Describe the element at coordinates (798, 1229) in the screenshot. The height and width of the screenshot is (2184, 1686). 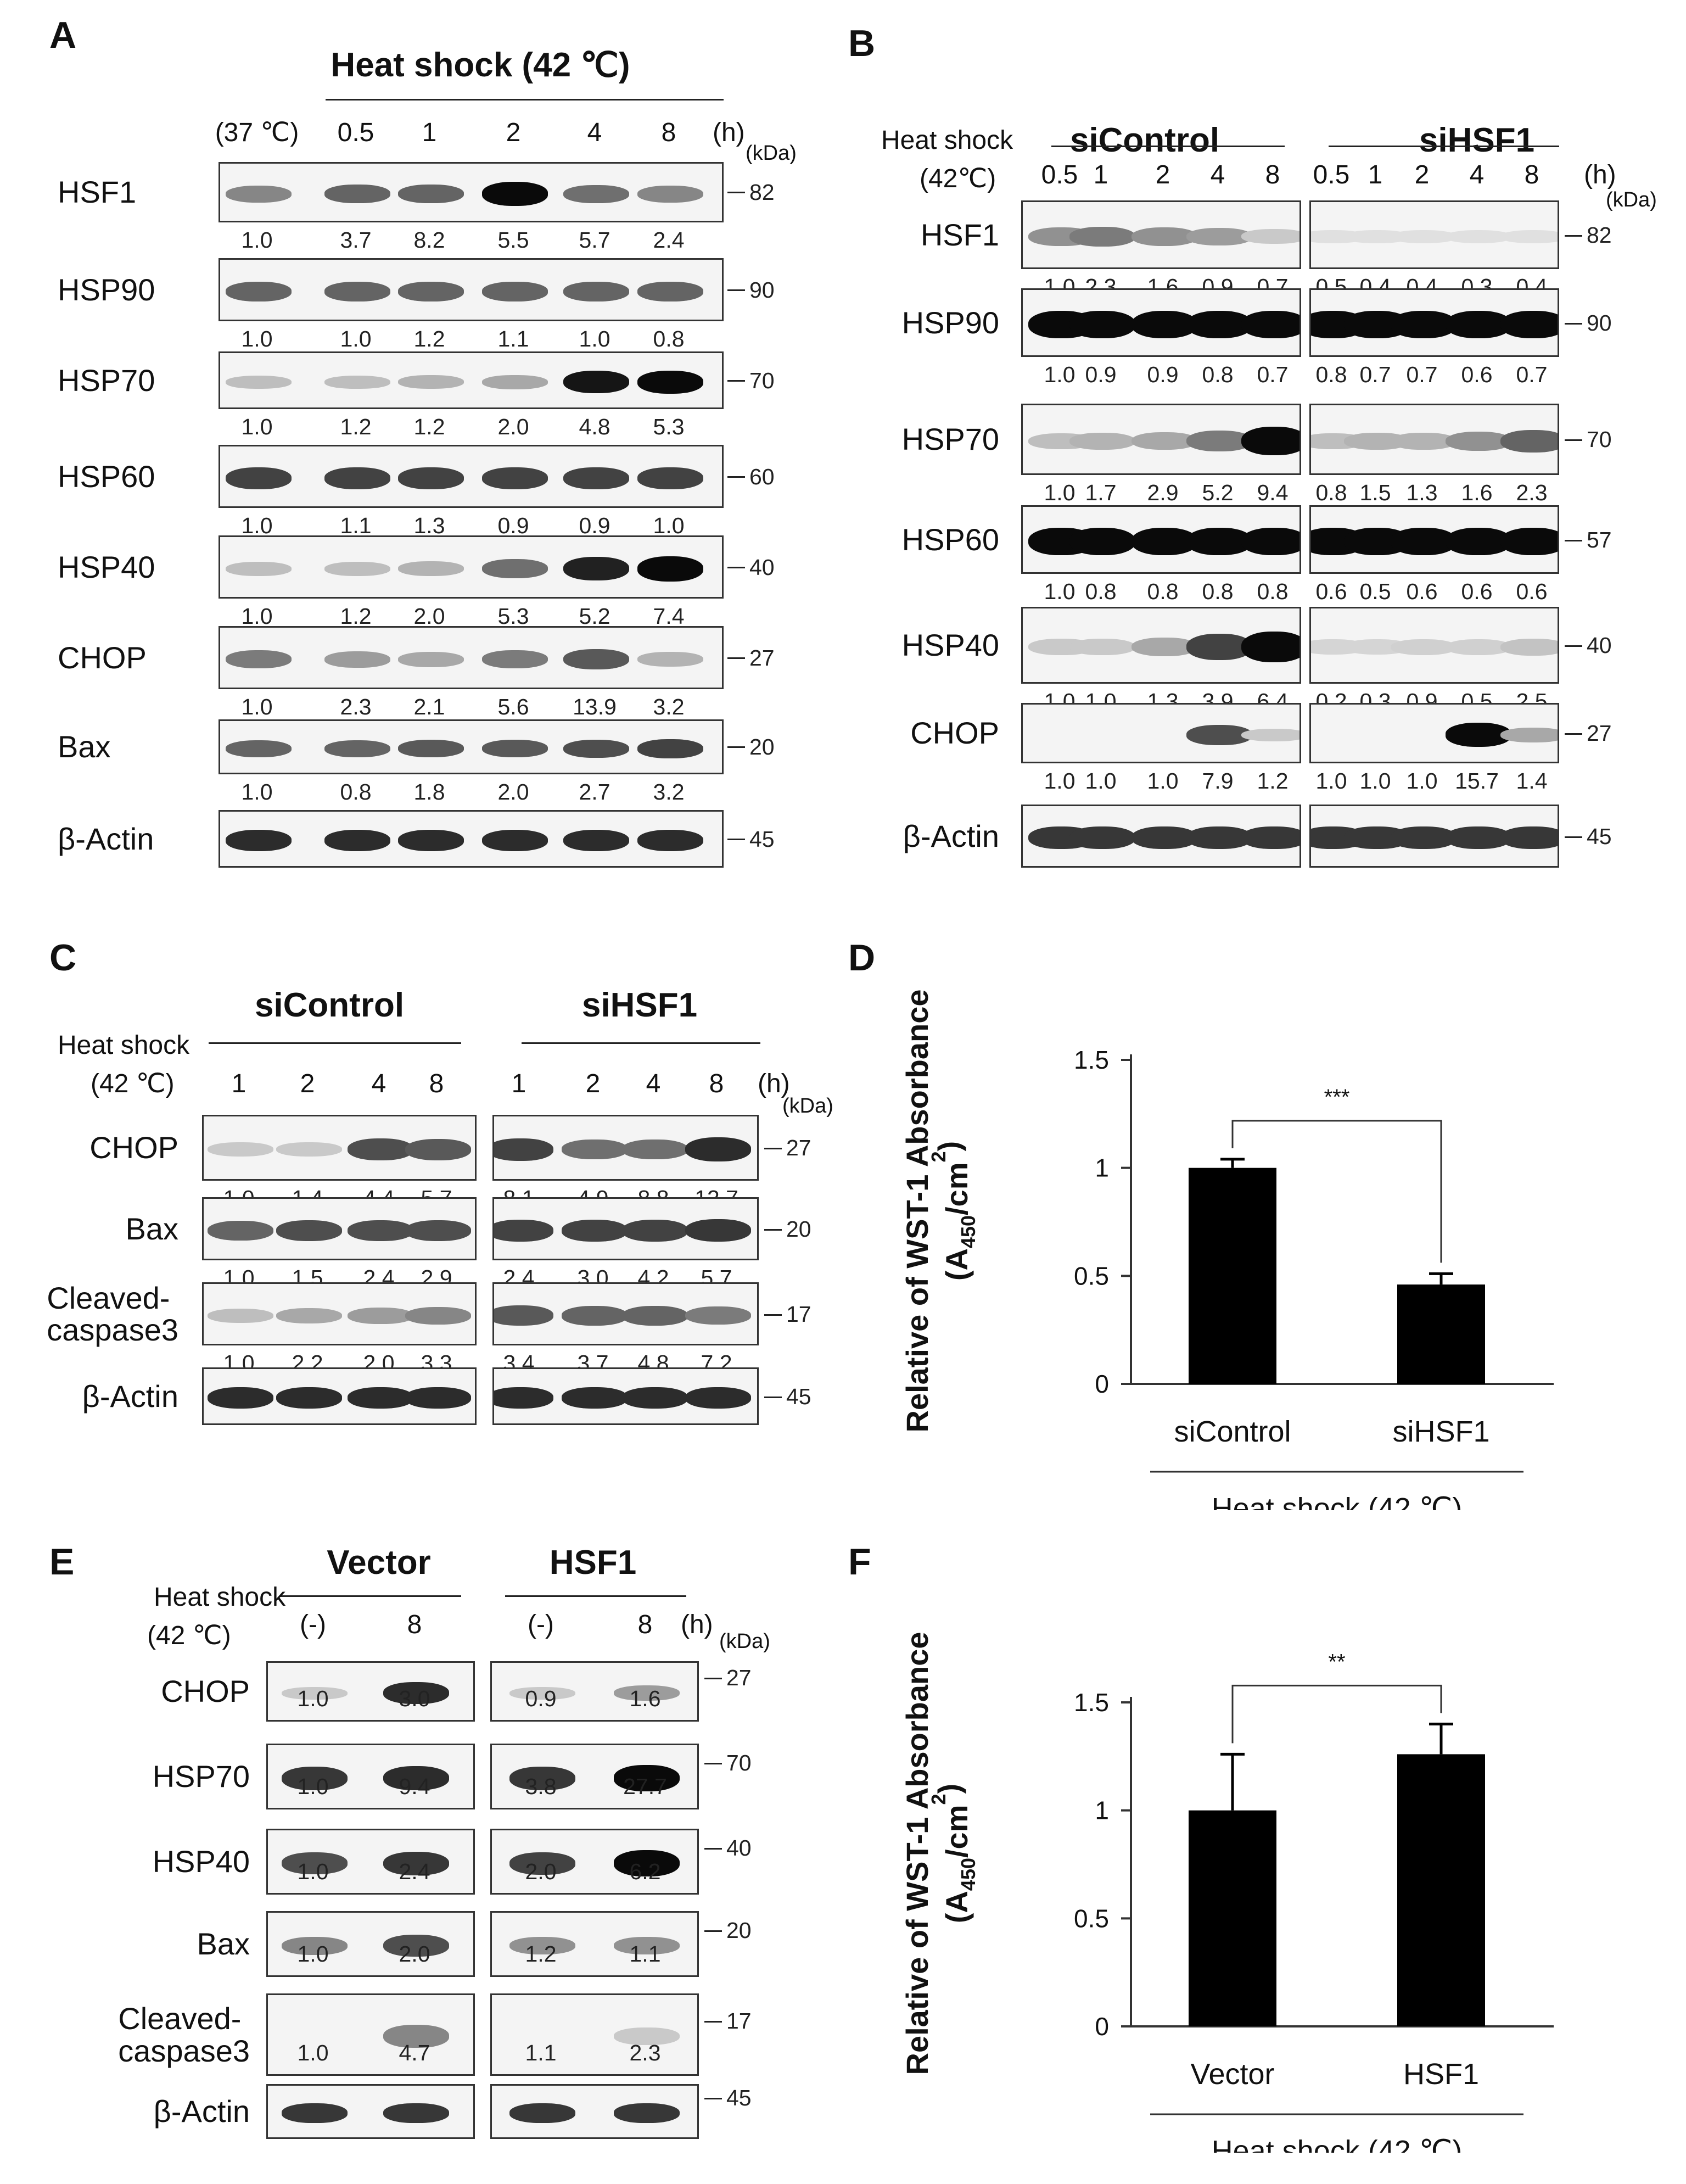
I see `kda-marker: 20` at that location.